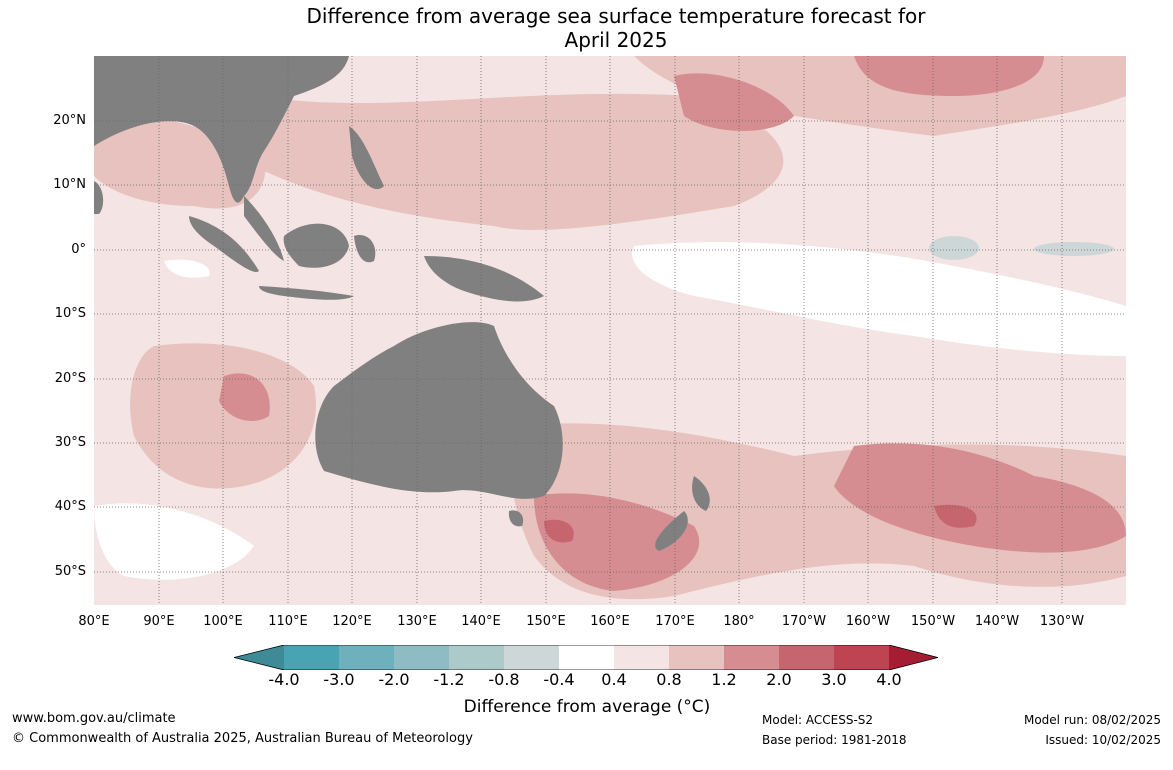  Describe the element at coordinates (484, 279) in the screenshot. I see `land-new-guinea` at that location.